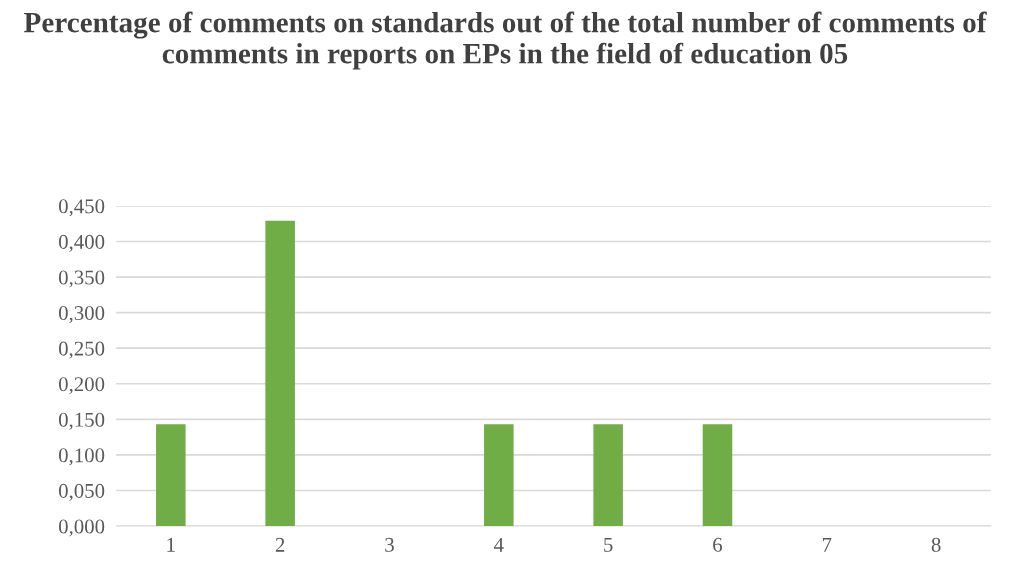  What do you see at coordinates (718, 544) in the screenshot?
I see `x-tick-label: 6` at bounding box center [718, 544].